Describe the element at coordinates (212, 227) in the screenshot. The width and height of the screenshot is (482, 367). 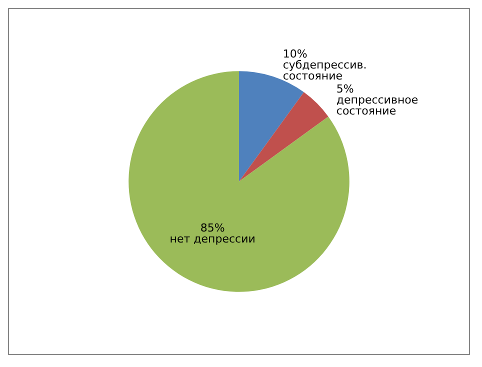
I see `data-label: 85%` at that location.